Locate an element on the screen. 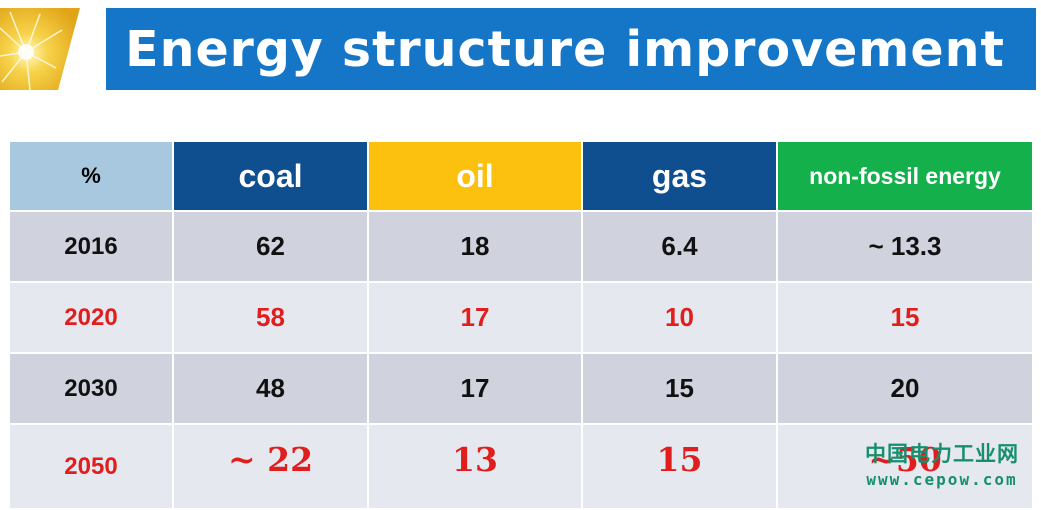 The height and width of the screenshot is (510, 1041). gas-cell: 10 is located at coordinates (679, 317).